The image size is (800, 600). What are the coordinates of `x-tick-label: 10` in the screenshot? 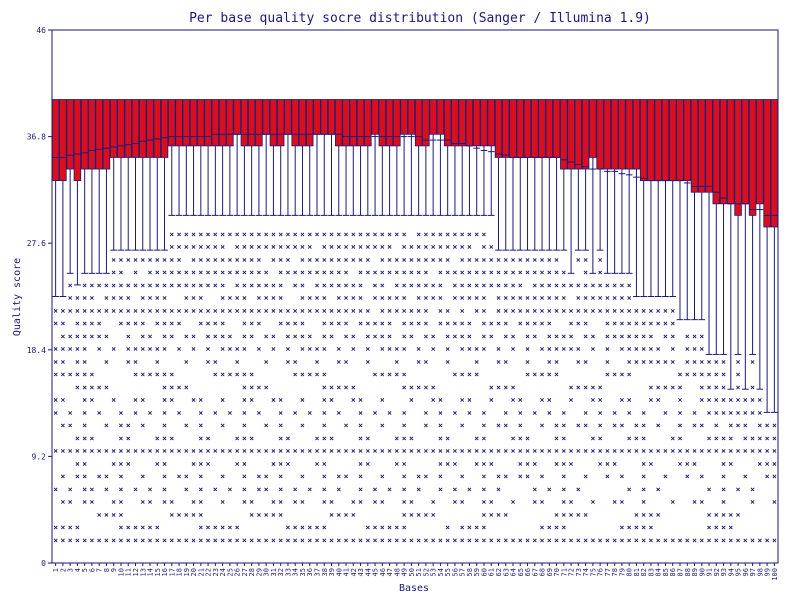 It's located at (121, 572).